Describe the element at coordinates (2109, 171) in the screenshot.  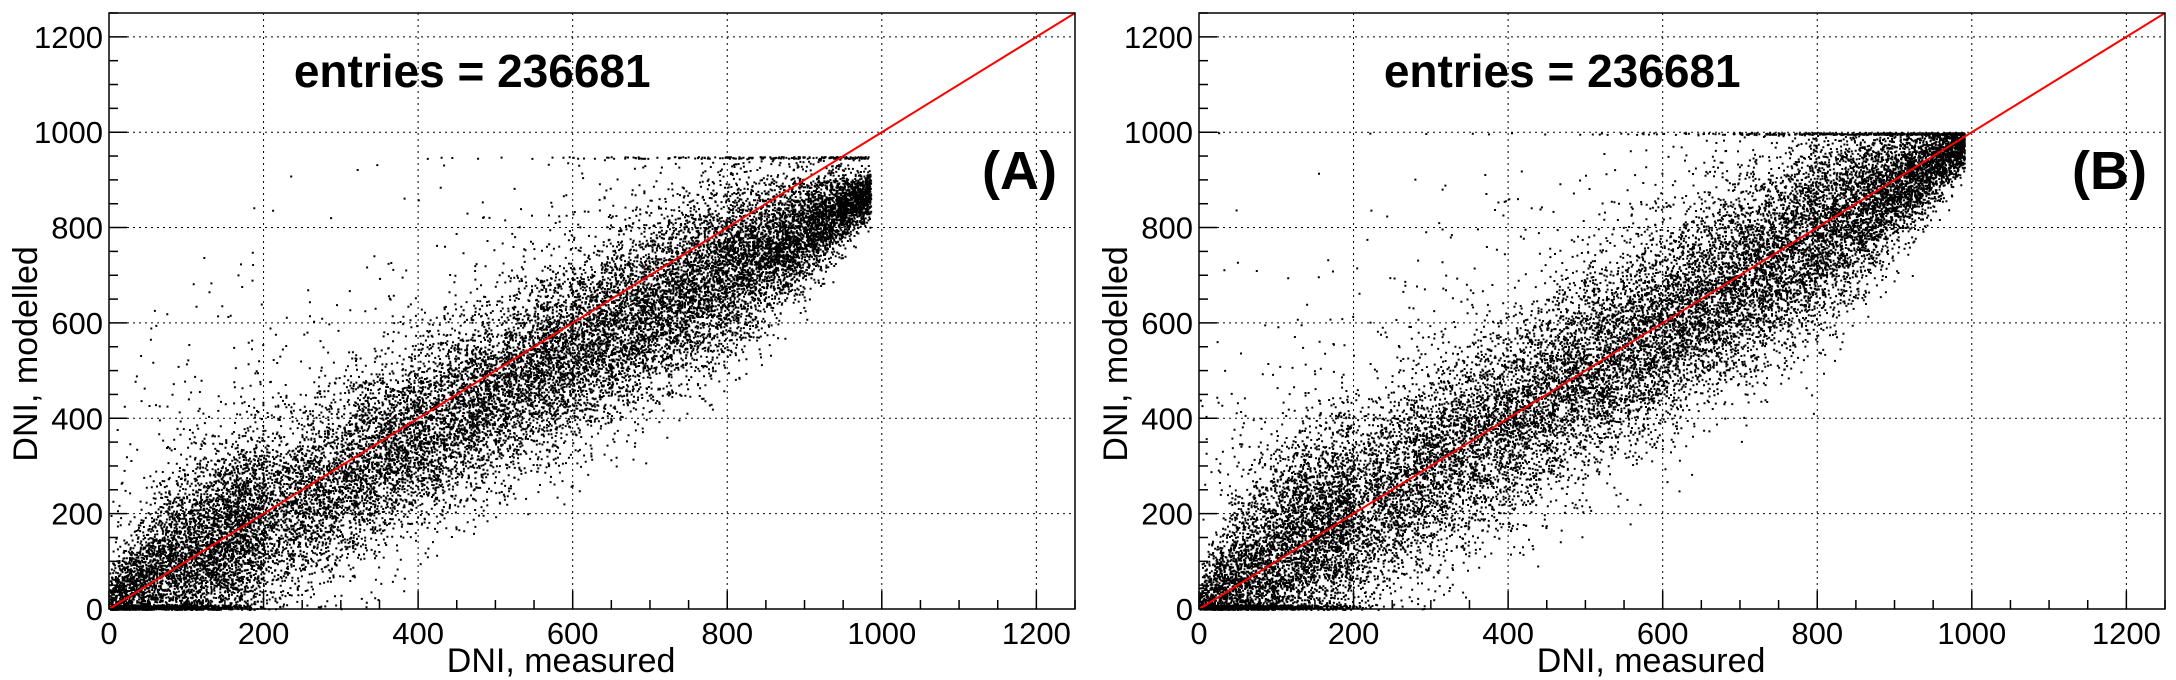
I see `panel-label: (B)` at that location.